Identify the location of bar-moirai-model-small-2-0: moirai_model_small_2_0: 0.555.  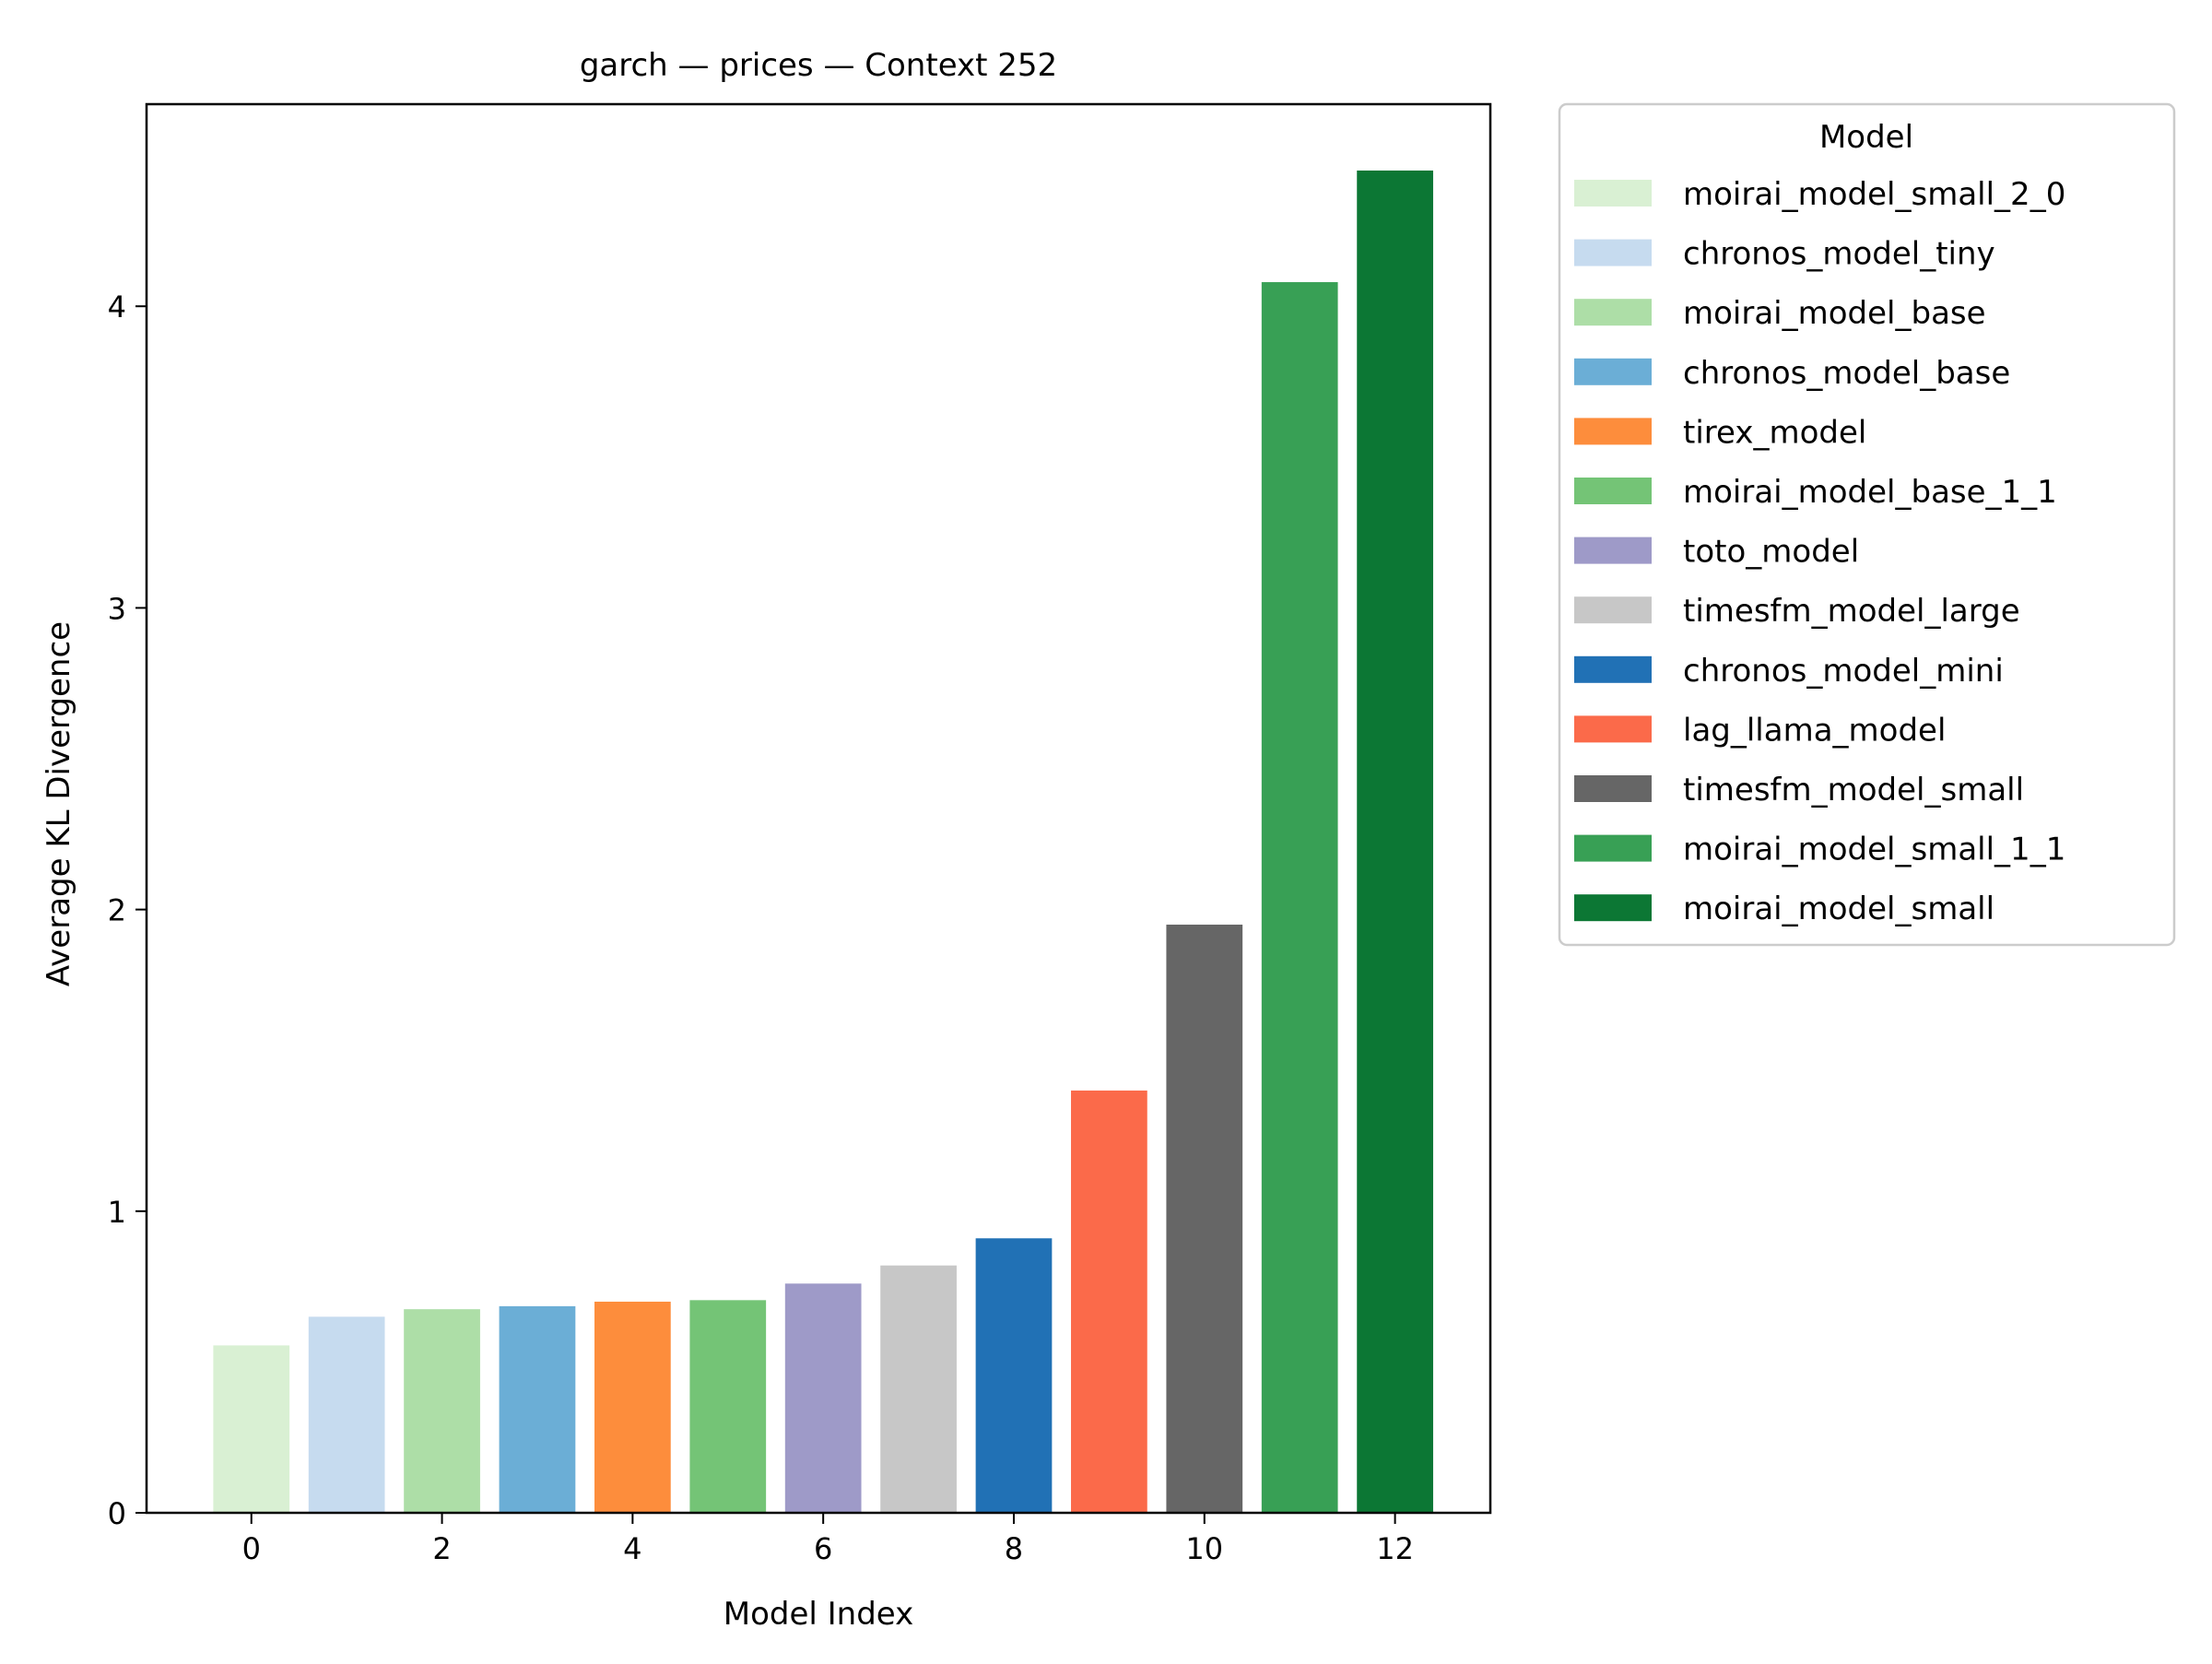
(251, 1429).